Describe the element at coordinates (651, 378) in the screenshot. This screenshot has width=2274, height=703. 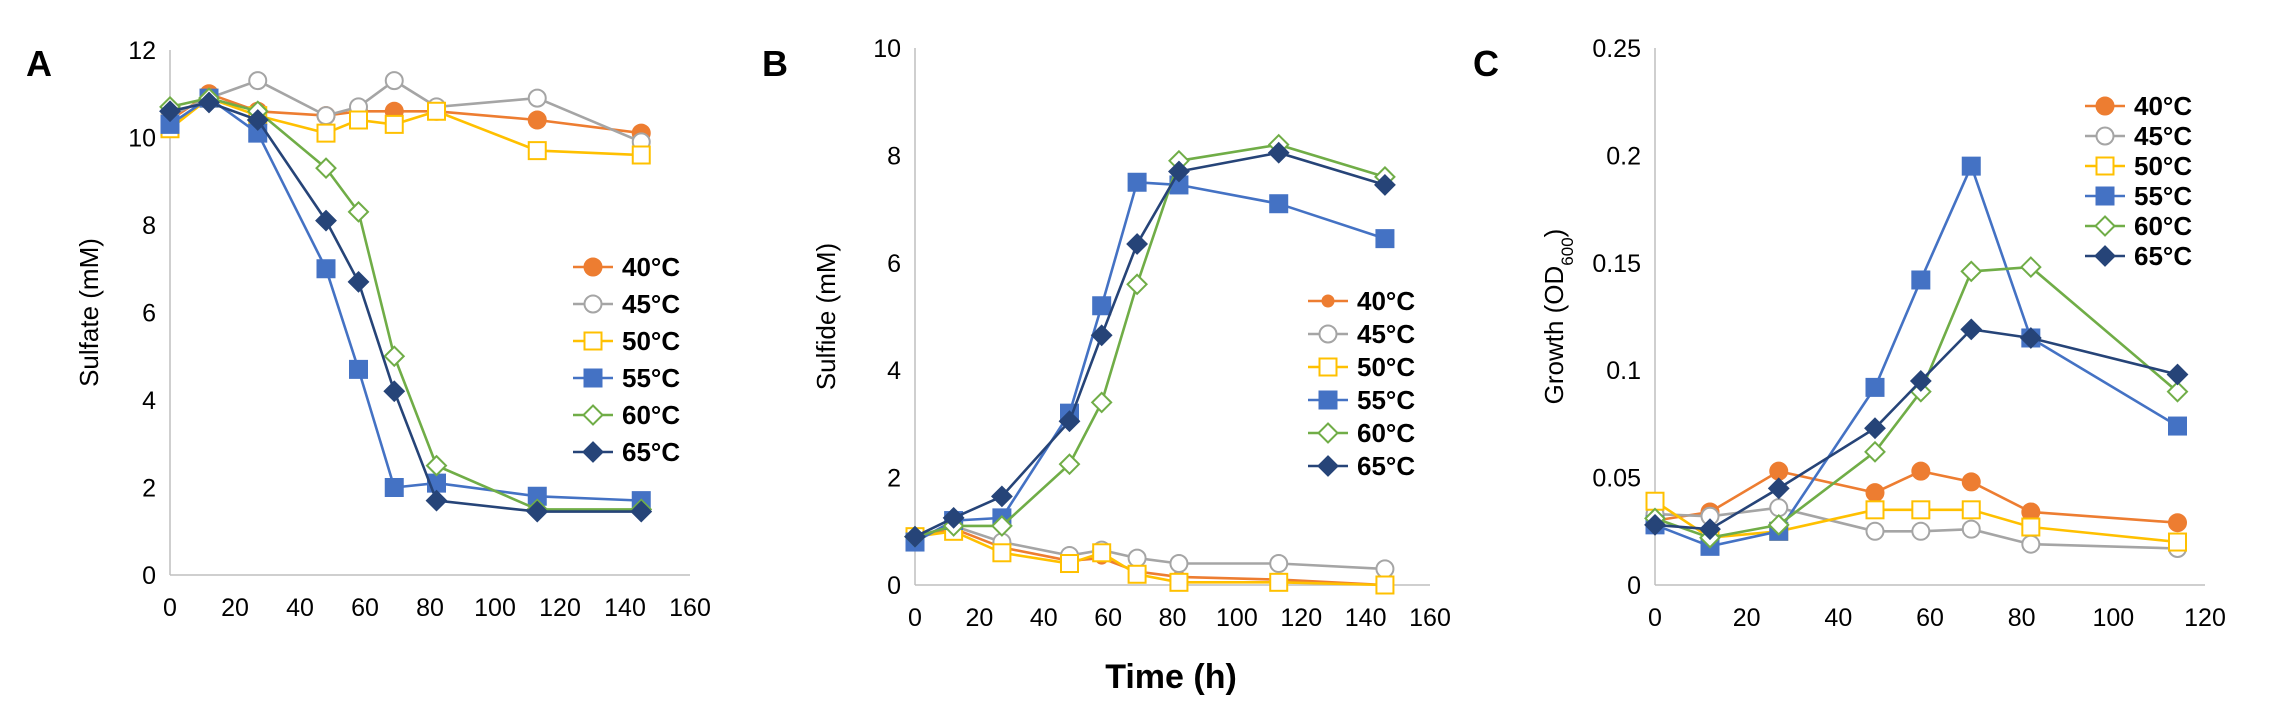
I see `legend-label: 55°C` at that location.